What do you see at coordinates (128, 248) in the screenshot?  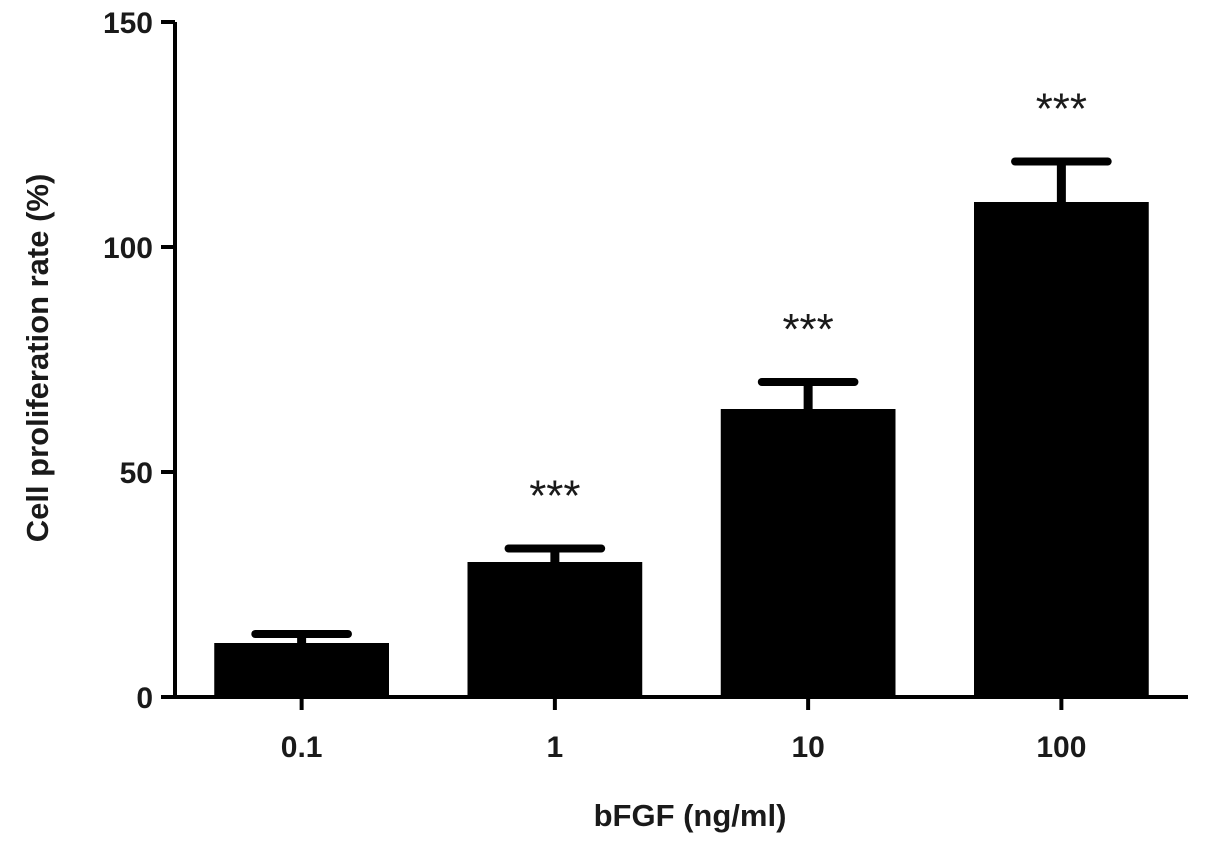 I see `y-tick-label: 100` at bounding box center [128, 248].